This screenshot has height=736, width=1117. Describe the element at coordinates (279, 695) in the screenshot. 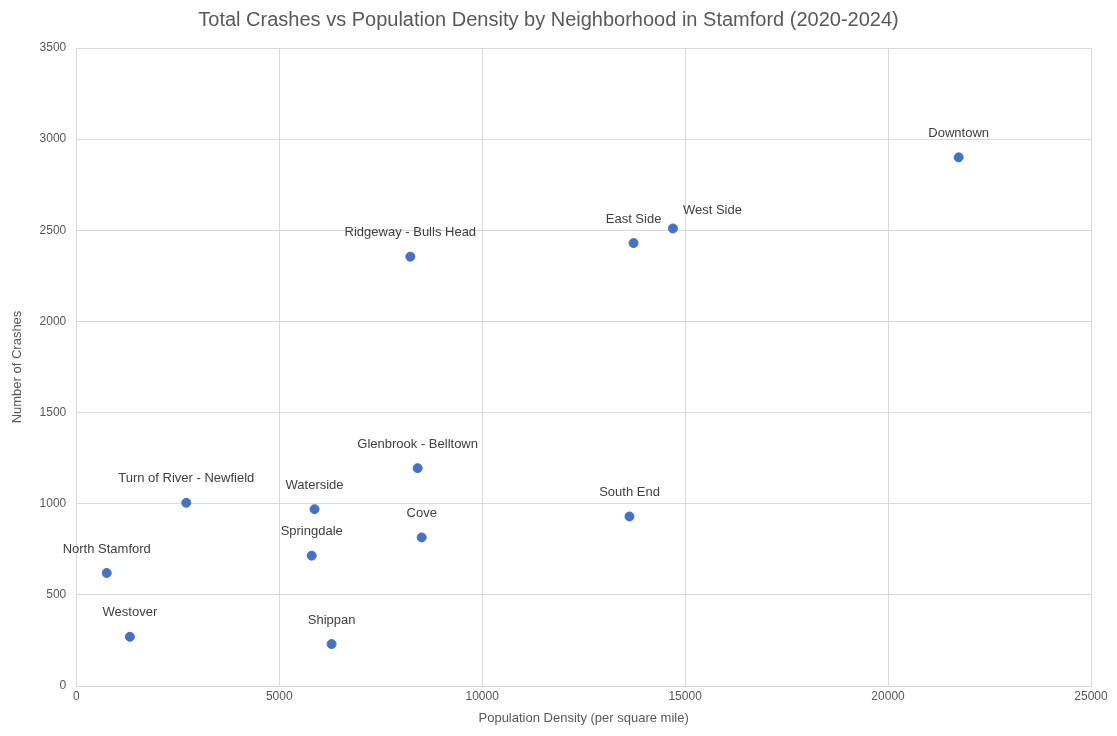

I see `x-tick-label: 5000` at that location.